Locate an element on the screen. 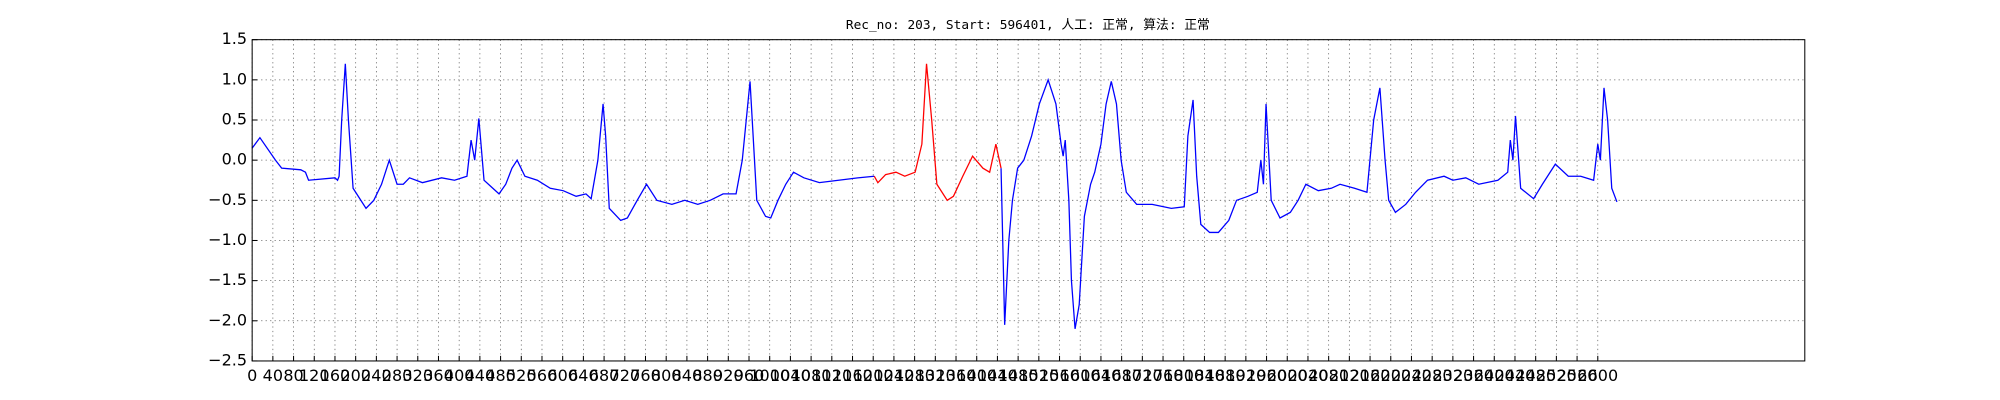 Image resolution: width=2000 pixels, height=400 pixels. x-tick-label: 2040 is located at coordinates (1308, 375).